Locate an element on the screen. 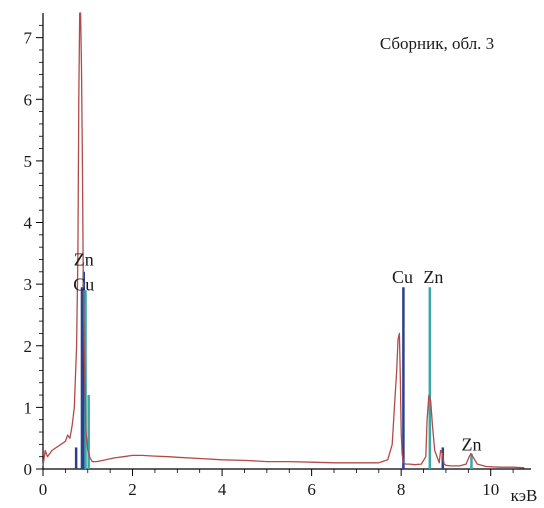  x-tick-label: 2 is located at coordinates (132, 489).